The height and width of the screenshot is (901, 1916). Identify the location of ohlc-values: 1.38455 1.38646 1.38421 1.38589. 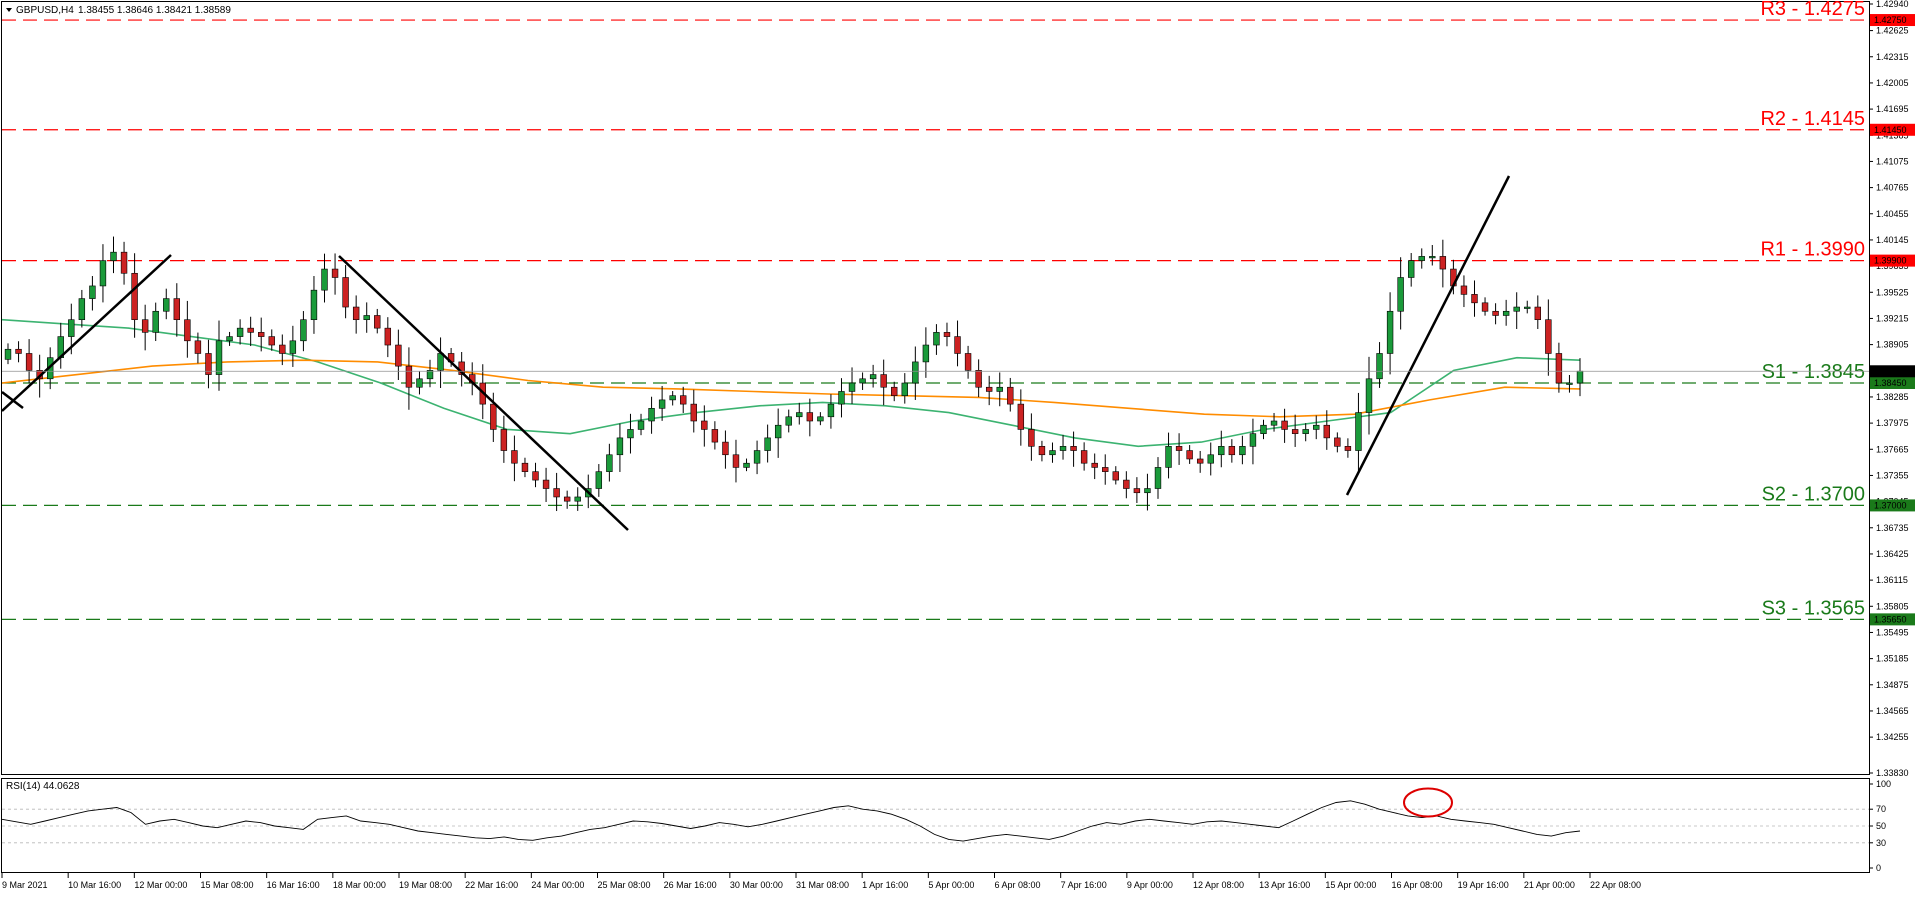
(154, 10).